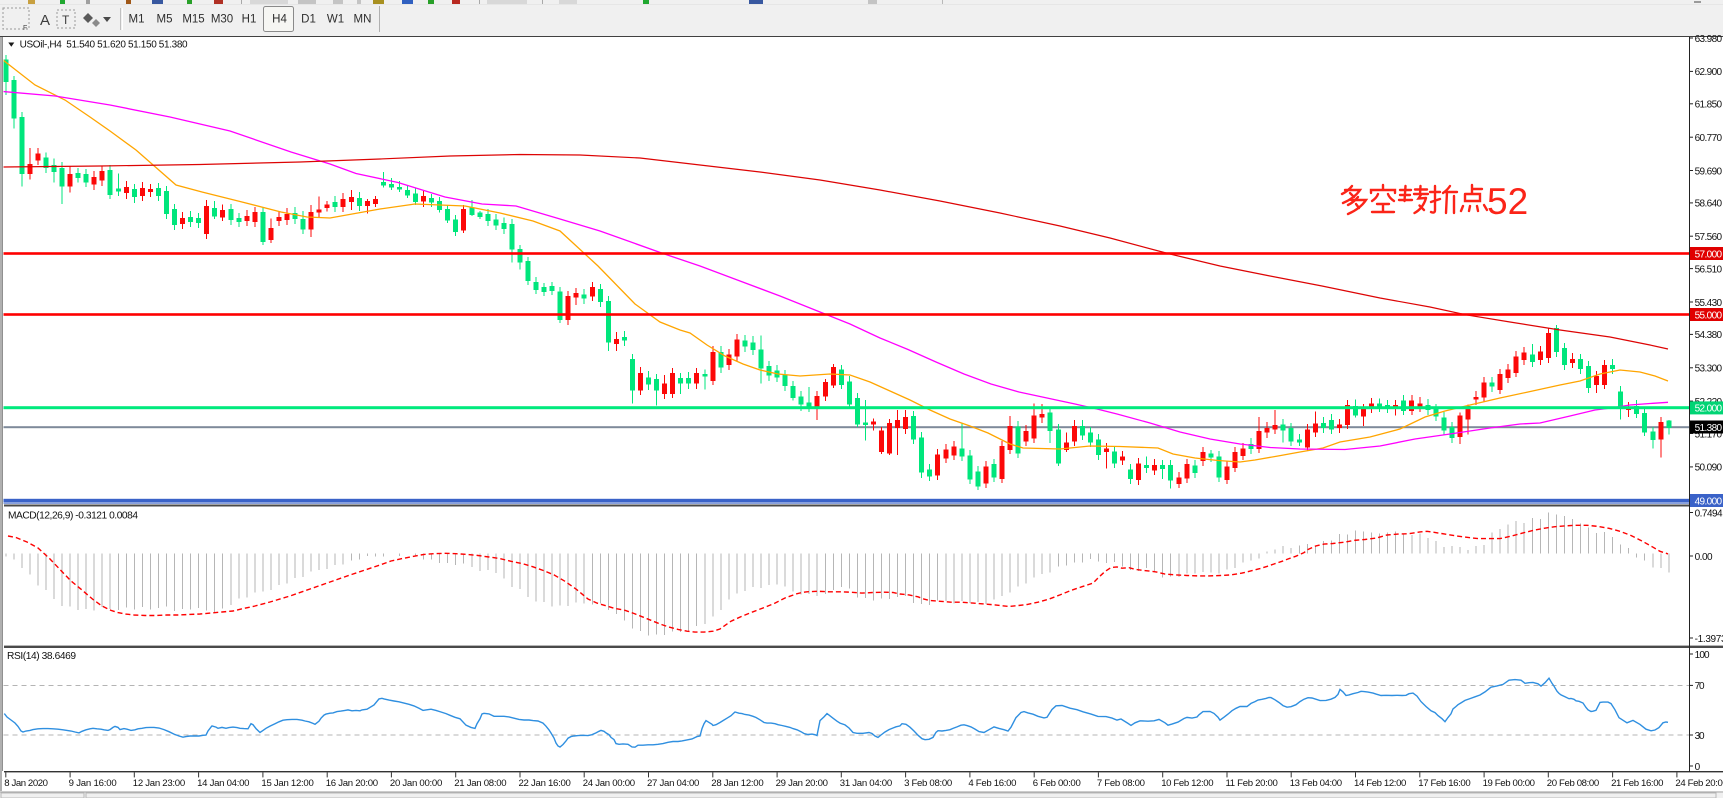 The image size is (1723, 798). I want to click on svg-text: 11 Feb 20:00, so click(1252, 783).